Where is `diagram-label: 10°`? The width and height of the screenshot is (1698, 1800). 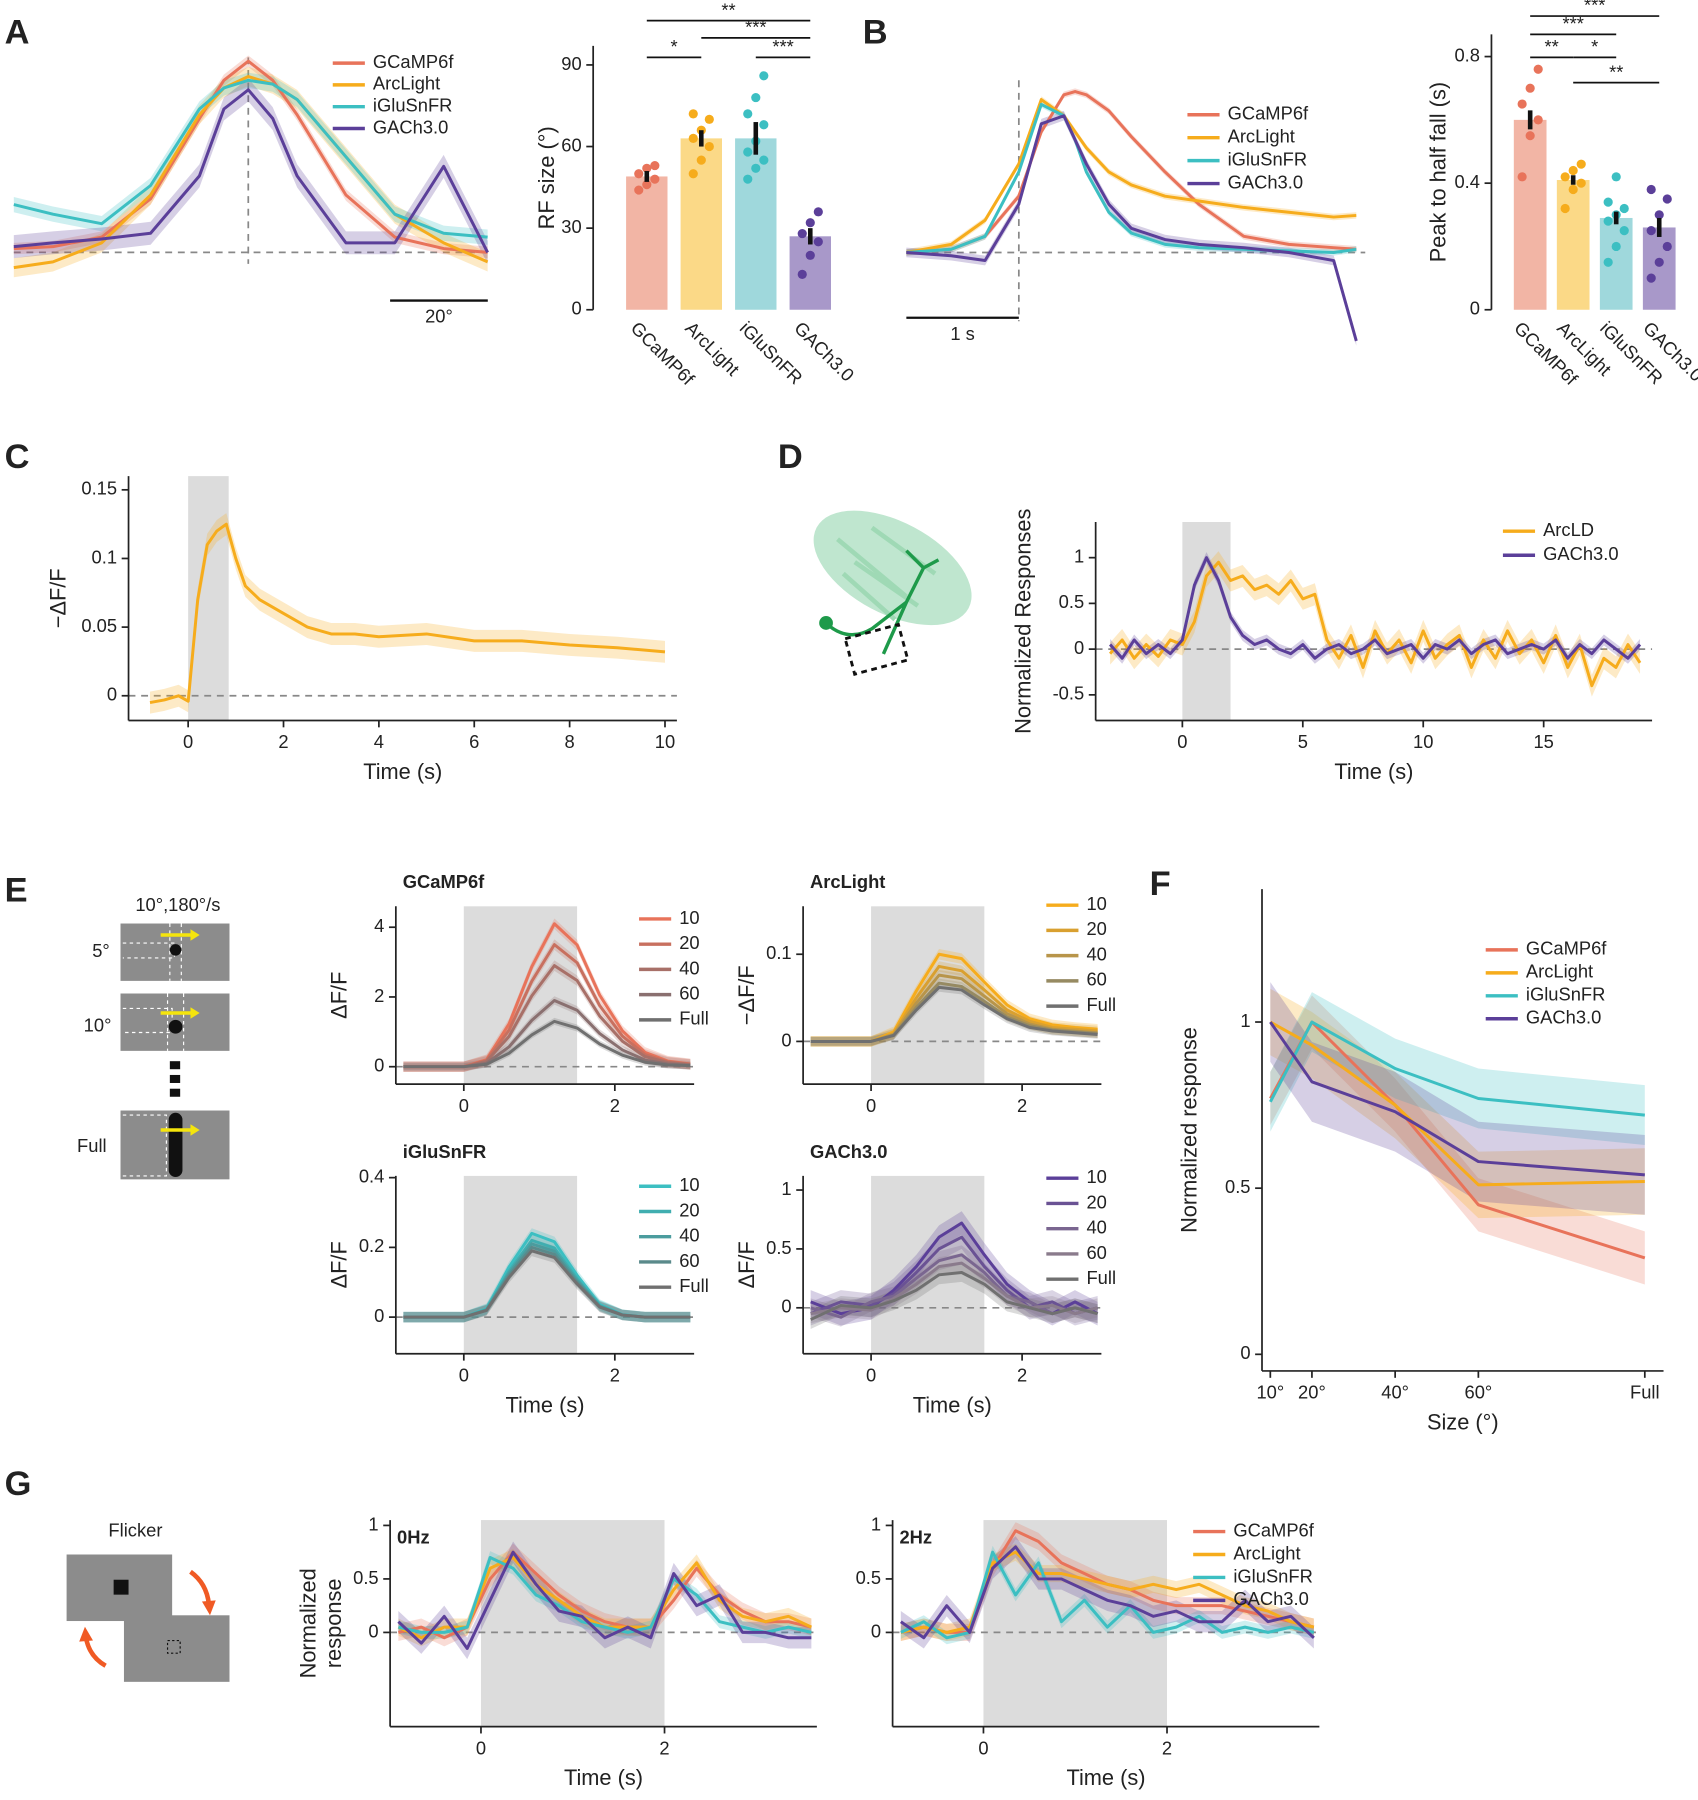 diagram-label: 10° is located at coordinates (98, 1025).